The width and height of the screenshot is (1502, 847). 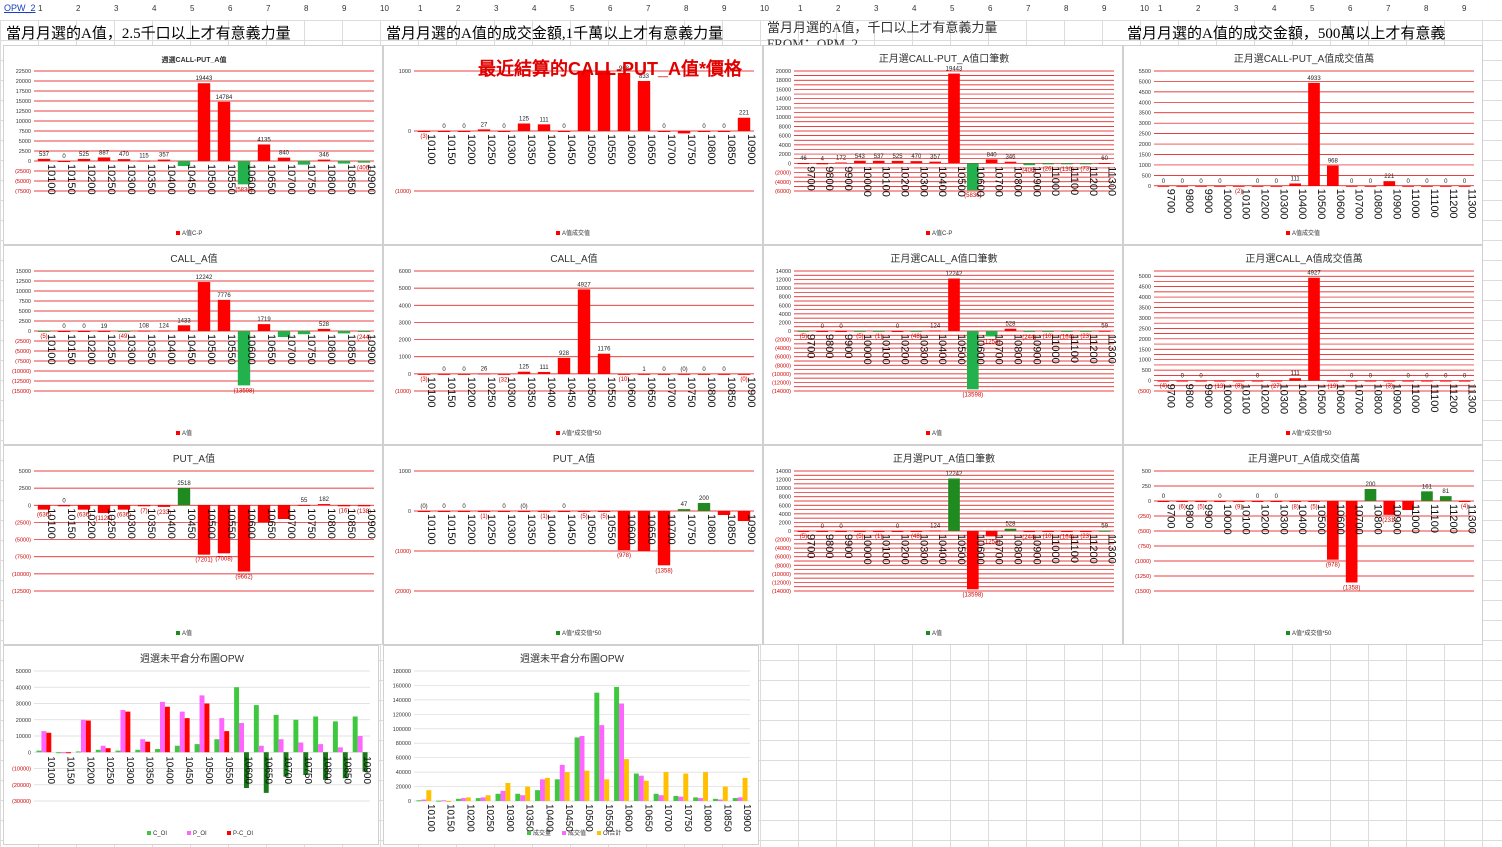 What do you see at coordinates (1464, 8) in the screenshot?
I see `ruler-number: 9` at bounding box center [1464, 8].